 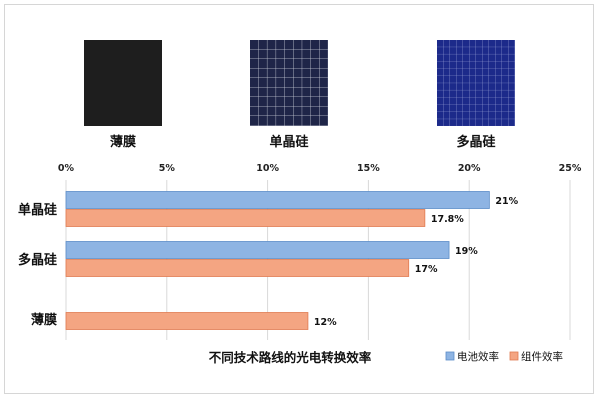 I want to click on x-tick-label-1: 5%, so click(x=167, y=168).